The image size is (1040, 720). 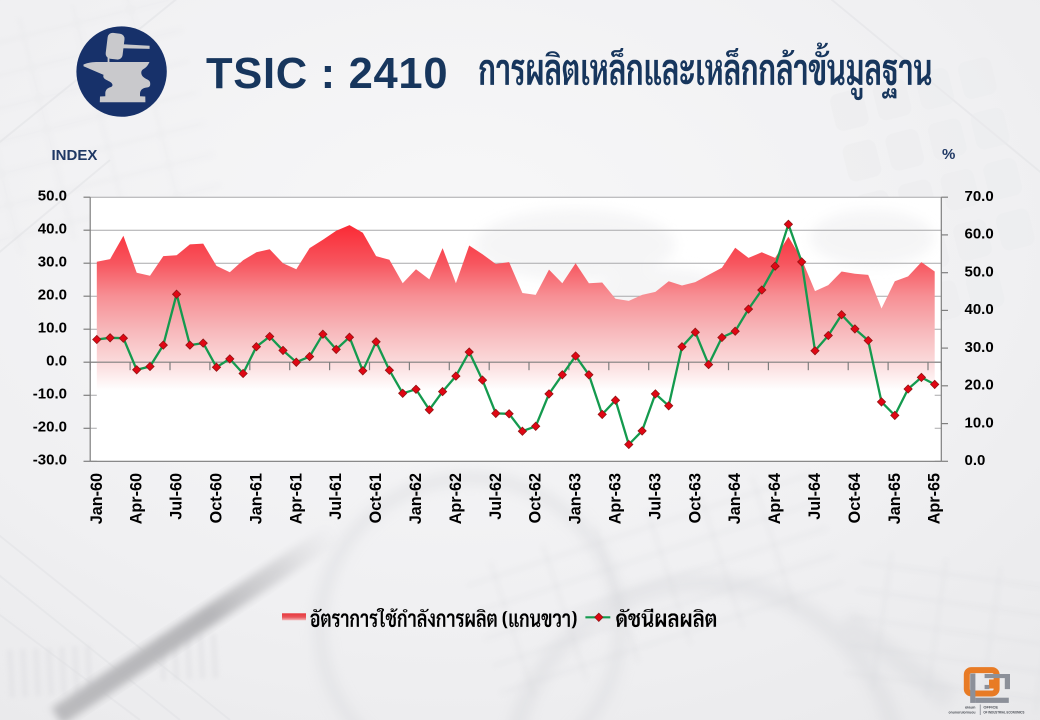 I want to click on svg-text: OF INDUSTRIAL ECONOMICS, so click(x=1003, y=712).